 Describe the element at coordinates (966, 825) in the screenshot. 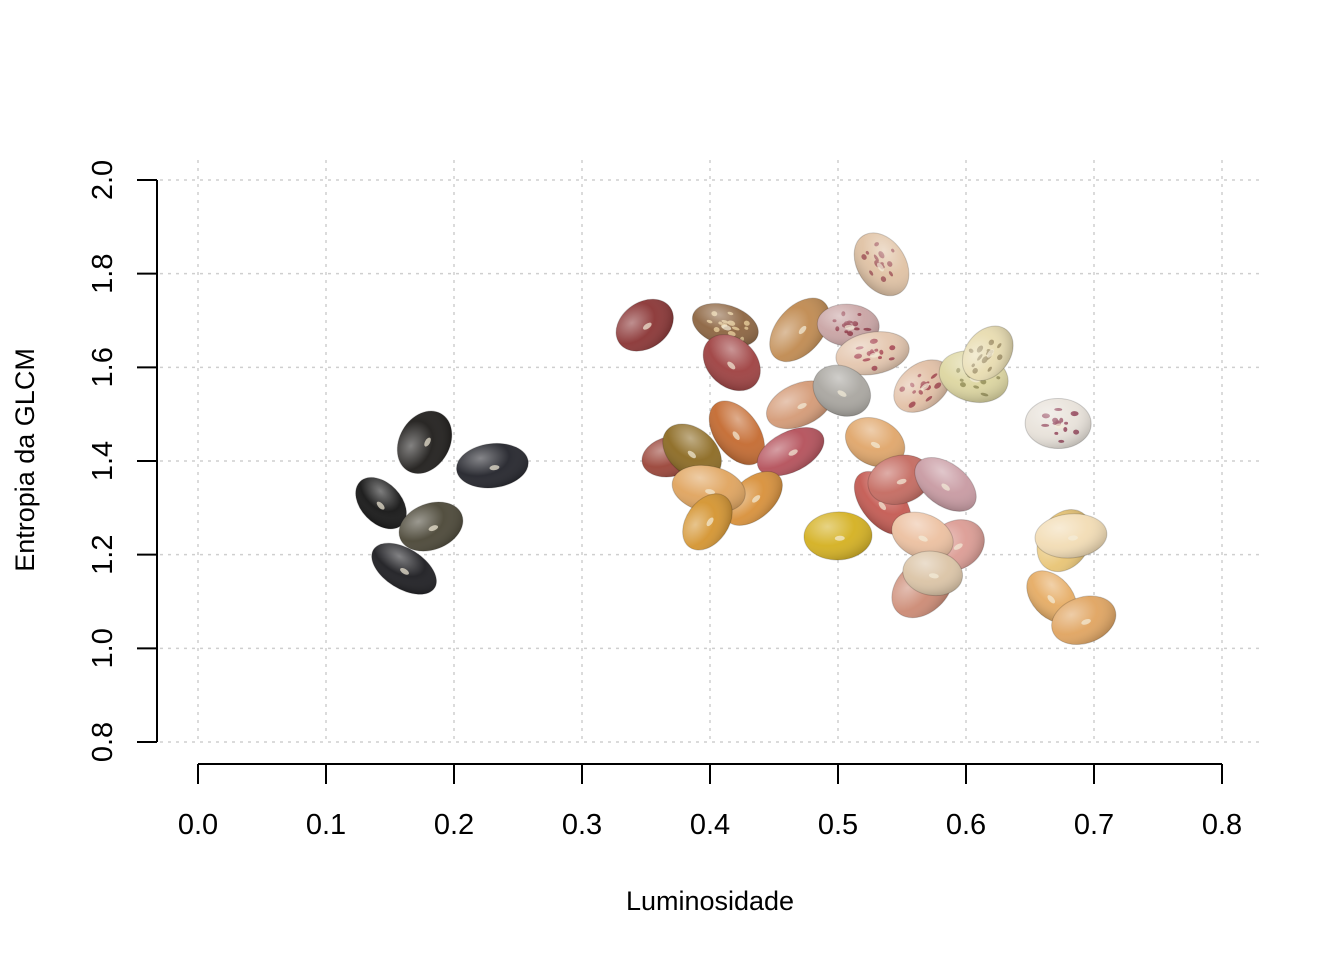

I see `x-tick-label: 0.6` at that location.